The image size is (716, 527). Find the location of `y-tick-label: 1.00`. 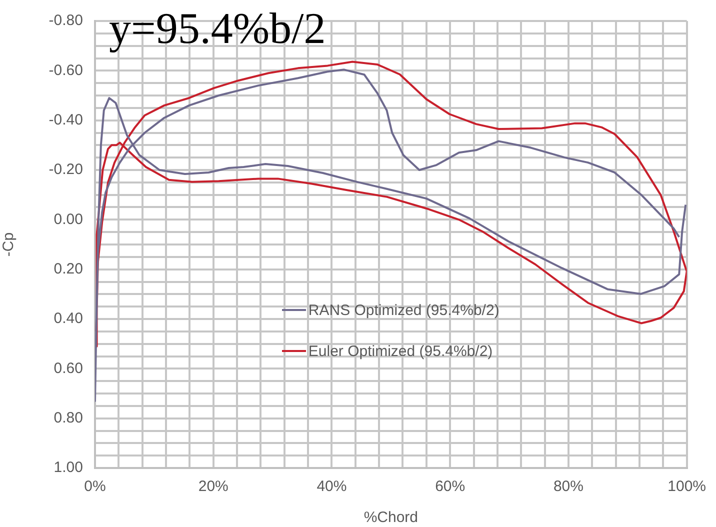

y-tick-label: 1.00 is located at coordinates (68, 467).